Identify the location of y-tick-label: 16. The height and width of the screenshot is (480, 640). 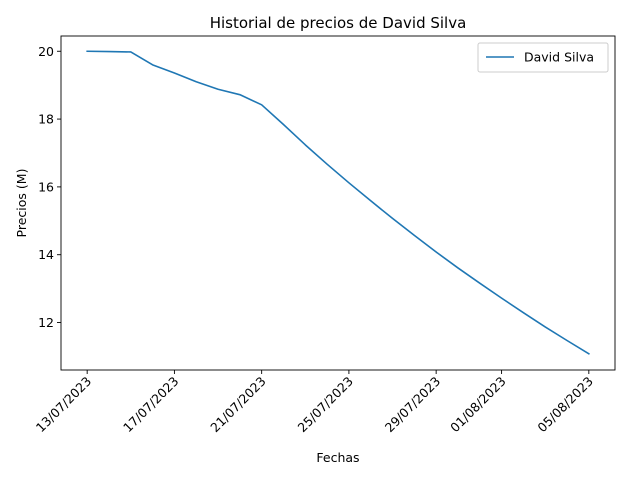
(46, 186).